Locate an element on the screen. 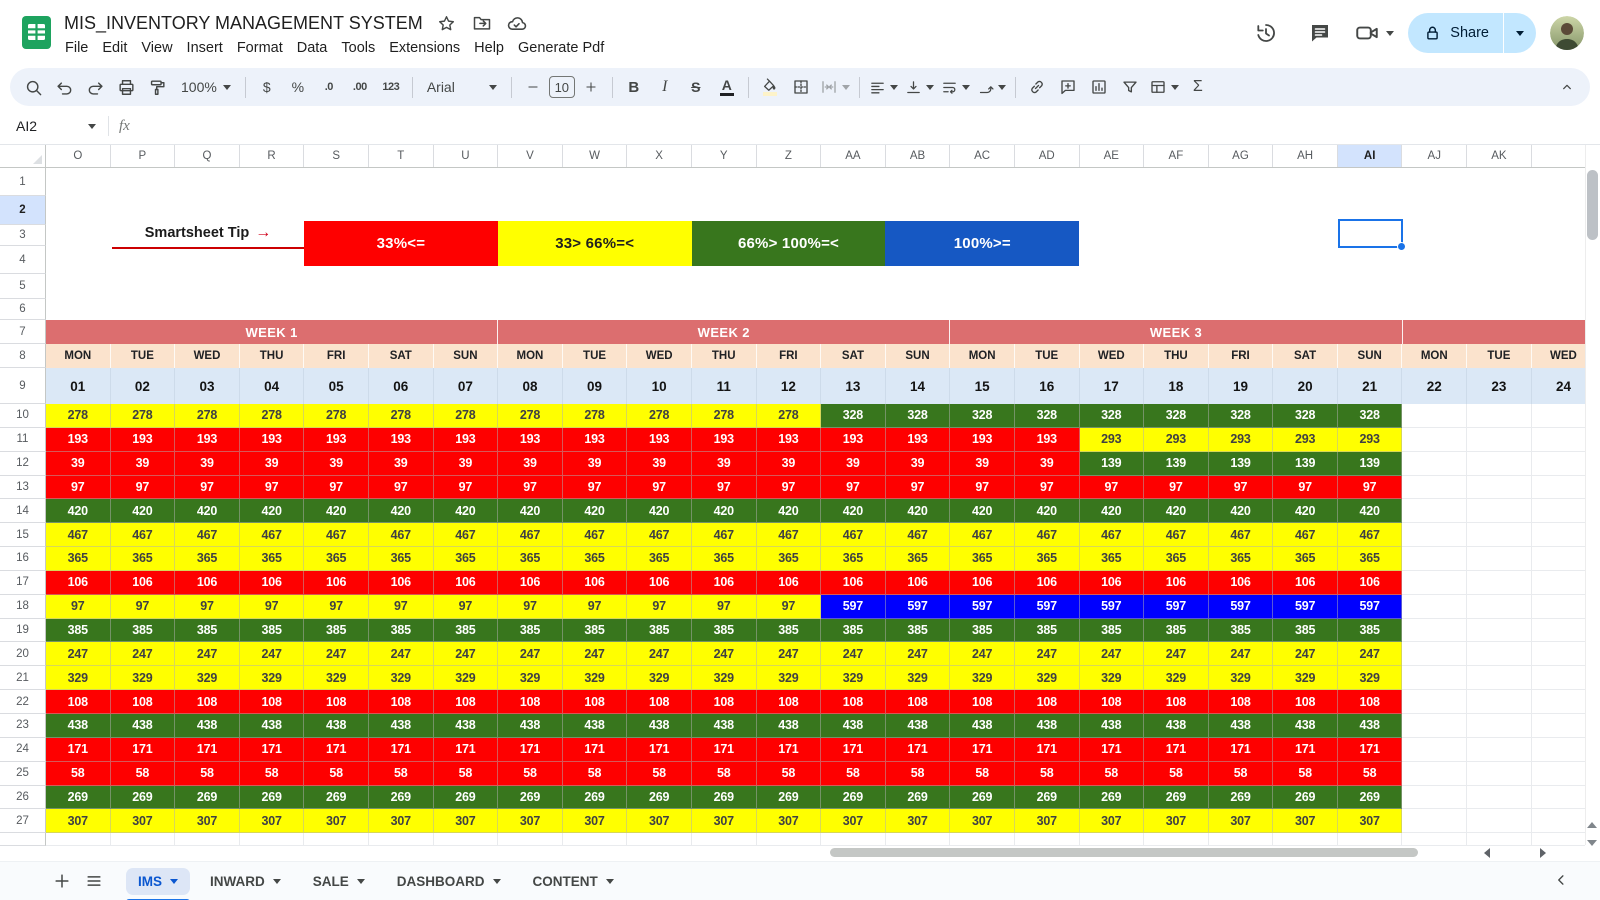 The image size is (1600, 900). row-header-18: 18 is located at coordinates (23, 606).